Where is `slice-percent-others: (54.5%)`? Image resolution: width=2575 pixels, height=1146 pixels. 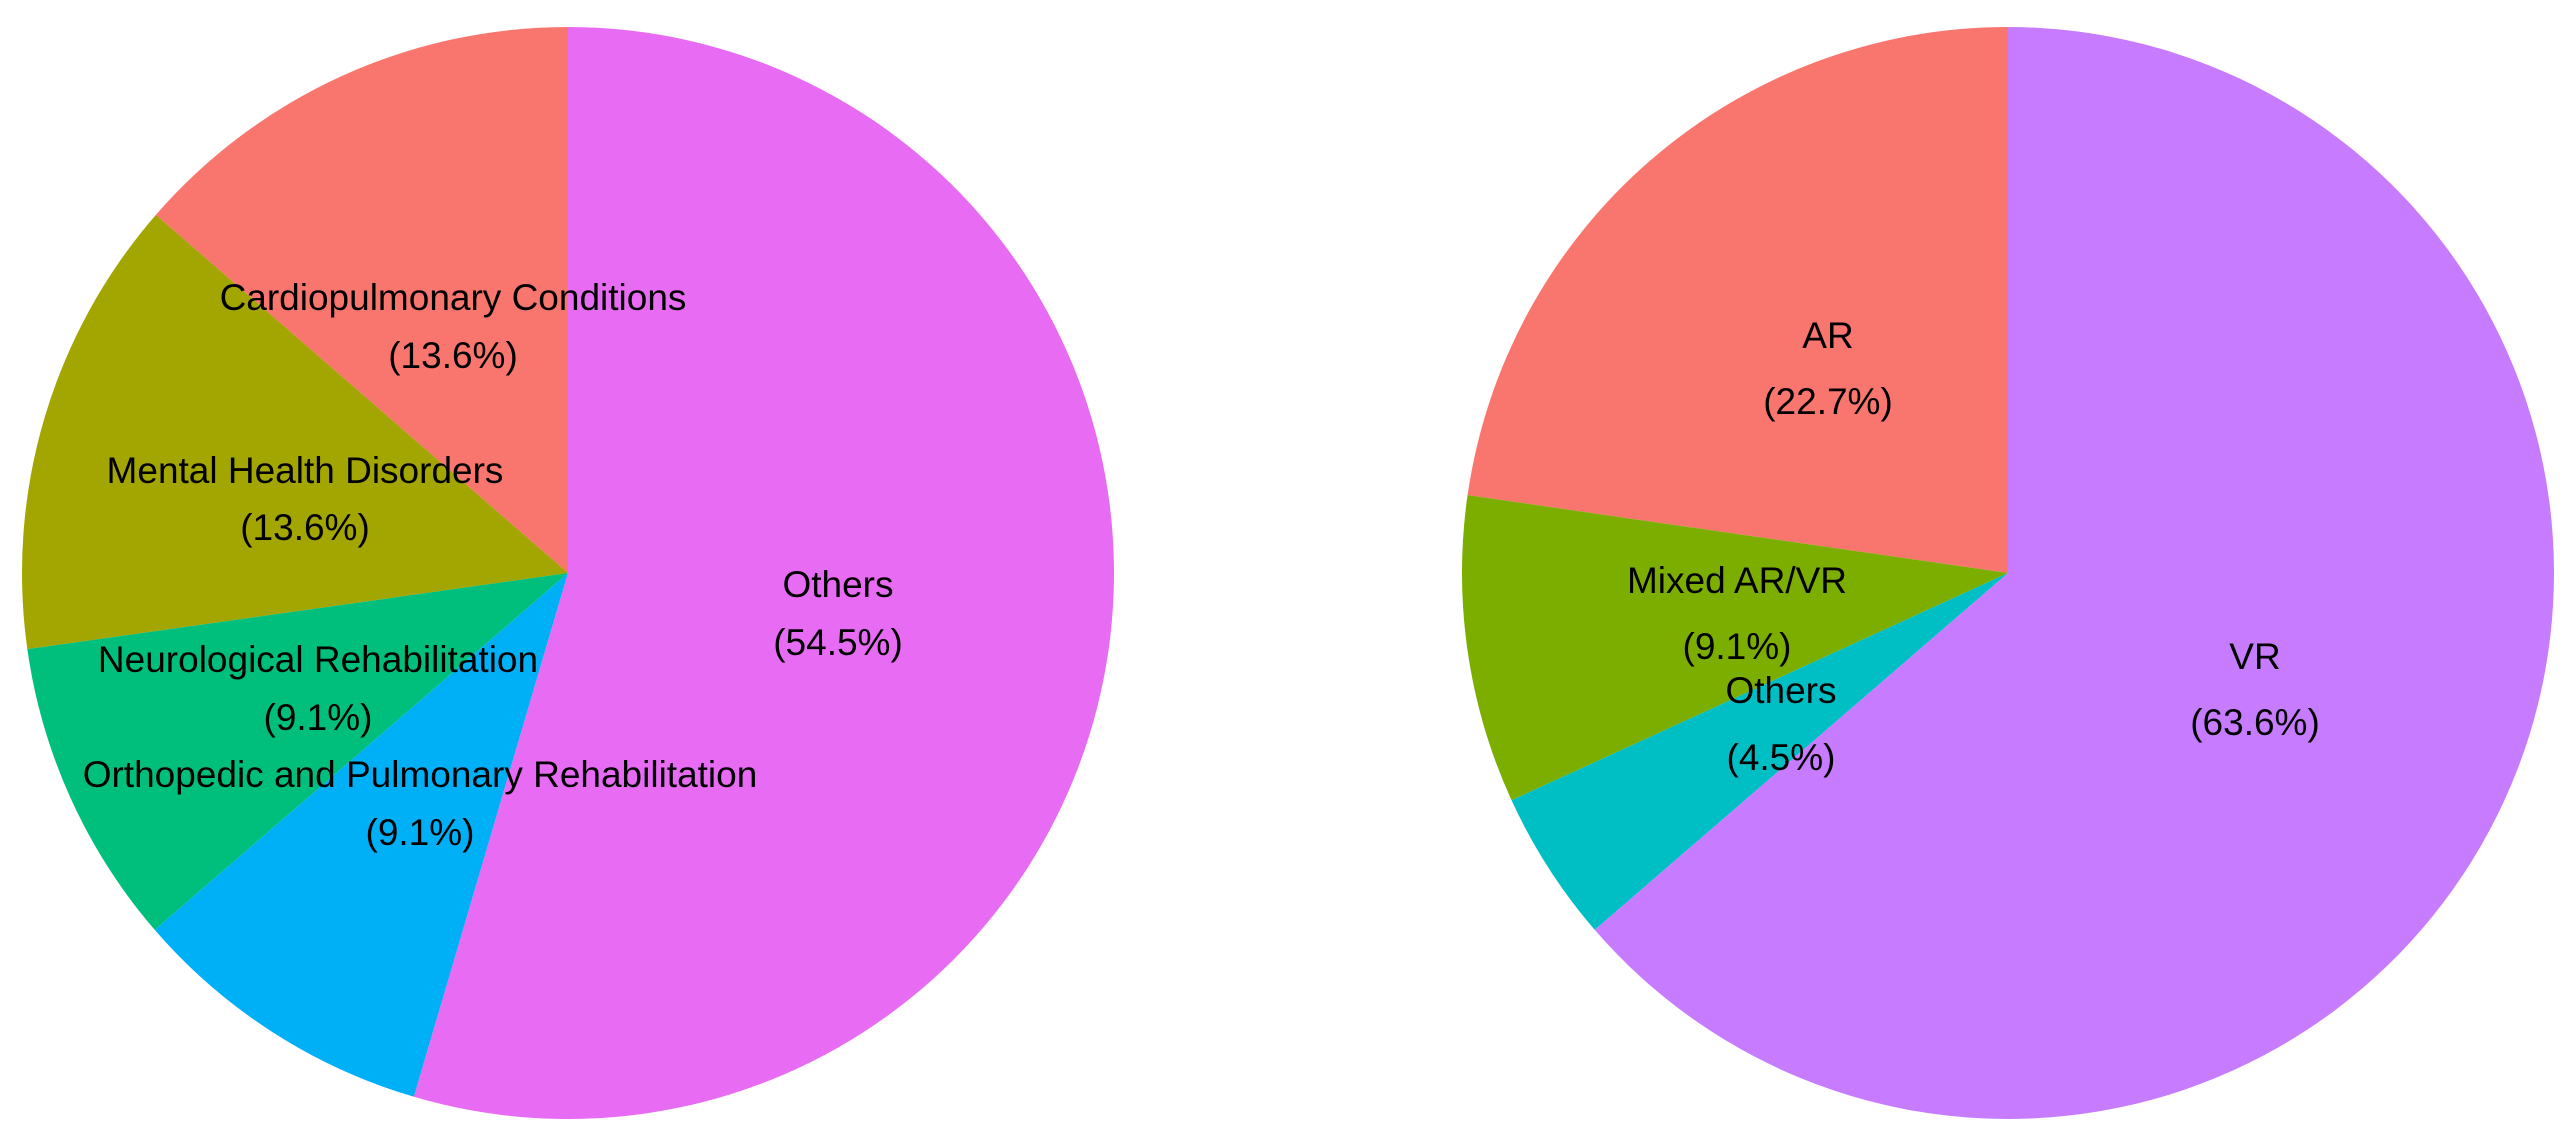 slice-percent-others: (54.5%) is located at coordinates (838, 642).